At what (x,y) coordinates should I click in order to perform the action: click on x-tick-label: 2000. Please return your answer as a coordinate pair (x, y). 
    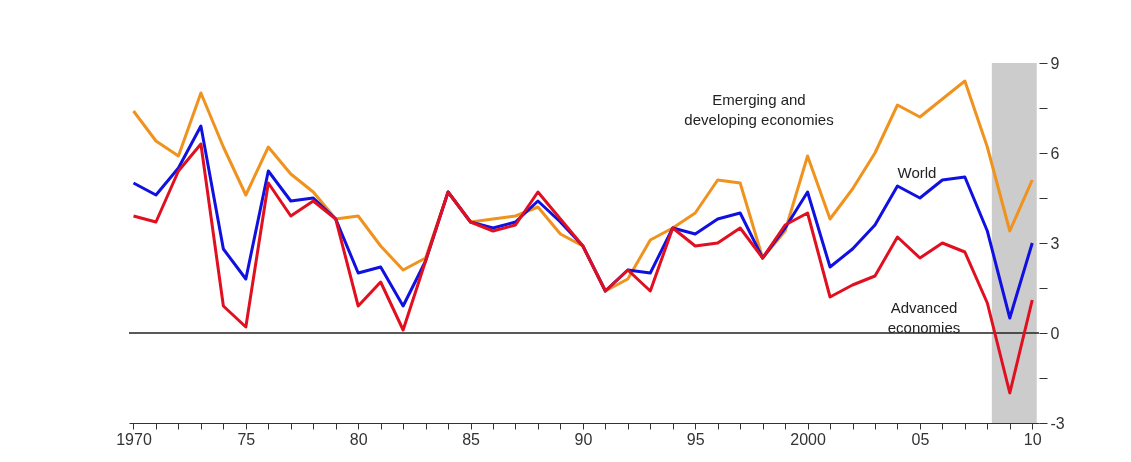
    Looking at the image, I should click on (808, 439).